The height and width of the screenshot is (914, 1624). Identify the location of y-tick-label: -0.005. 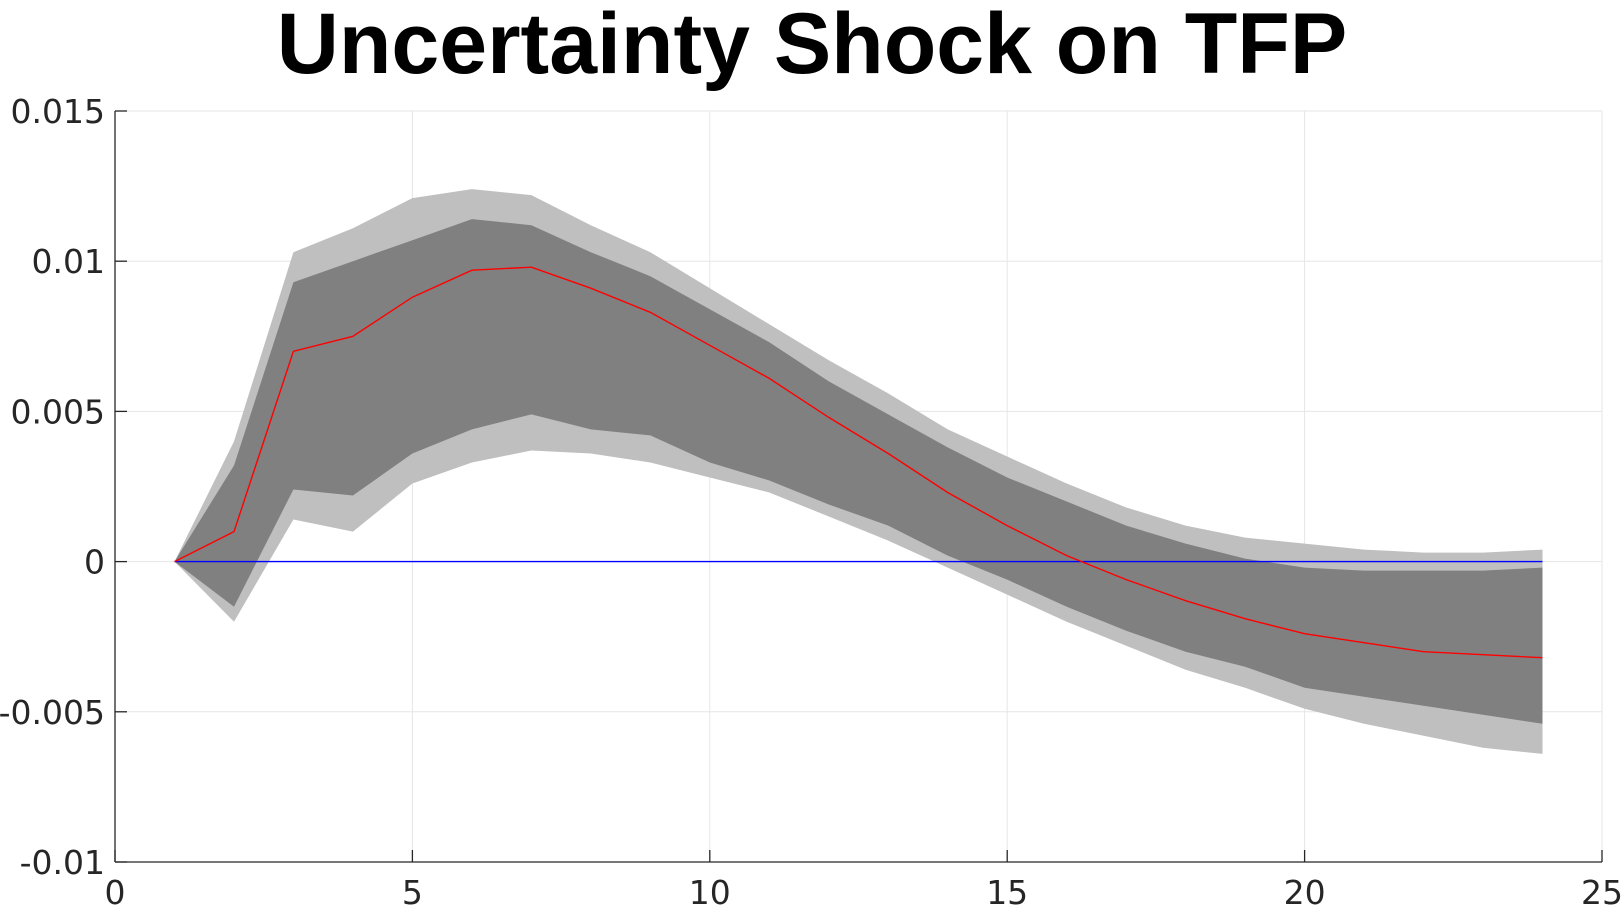
(52, 712).